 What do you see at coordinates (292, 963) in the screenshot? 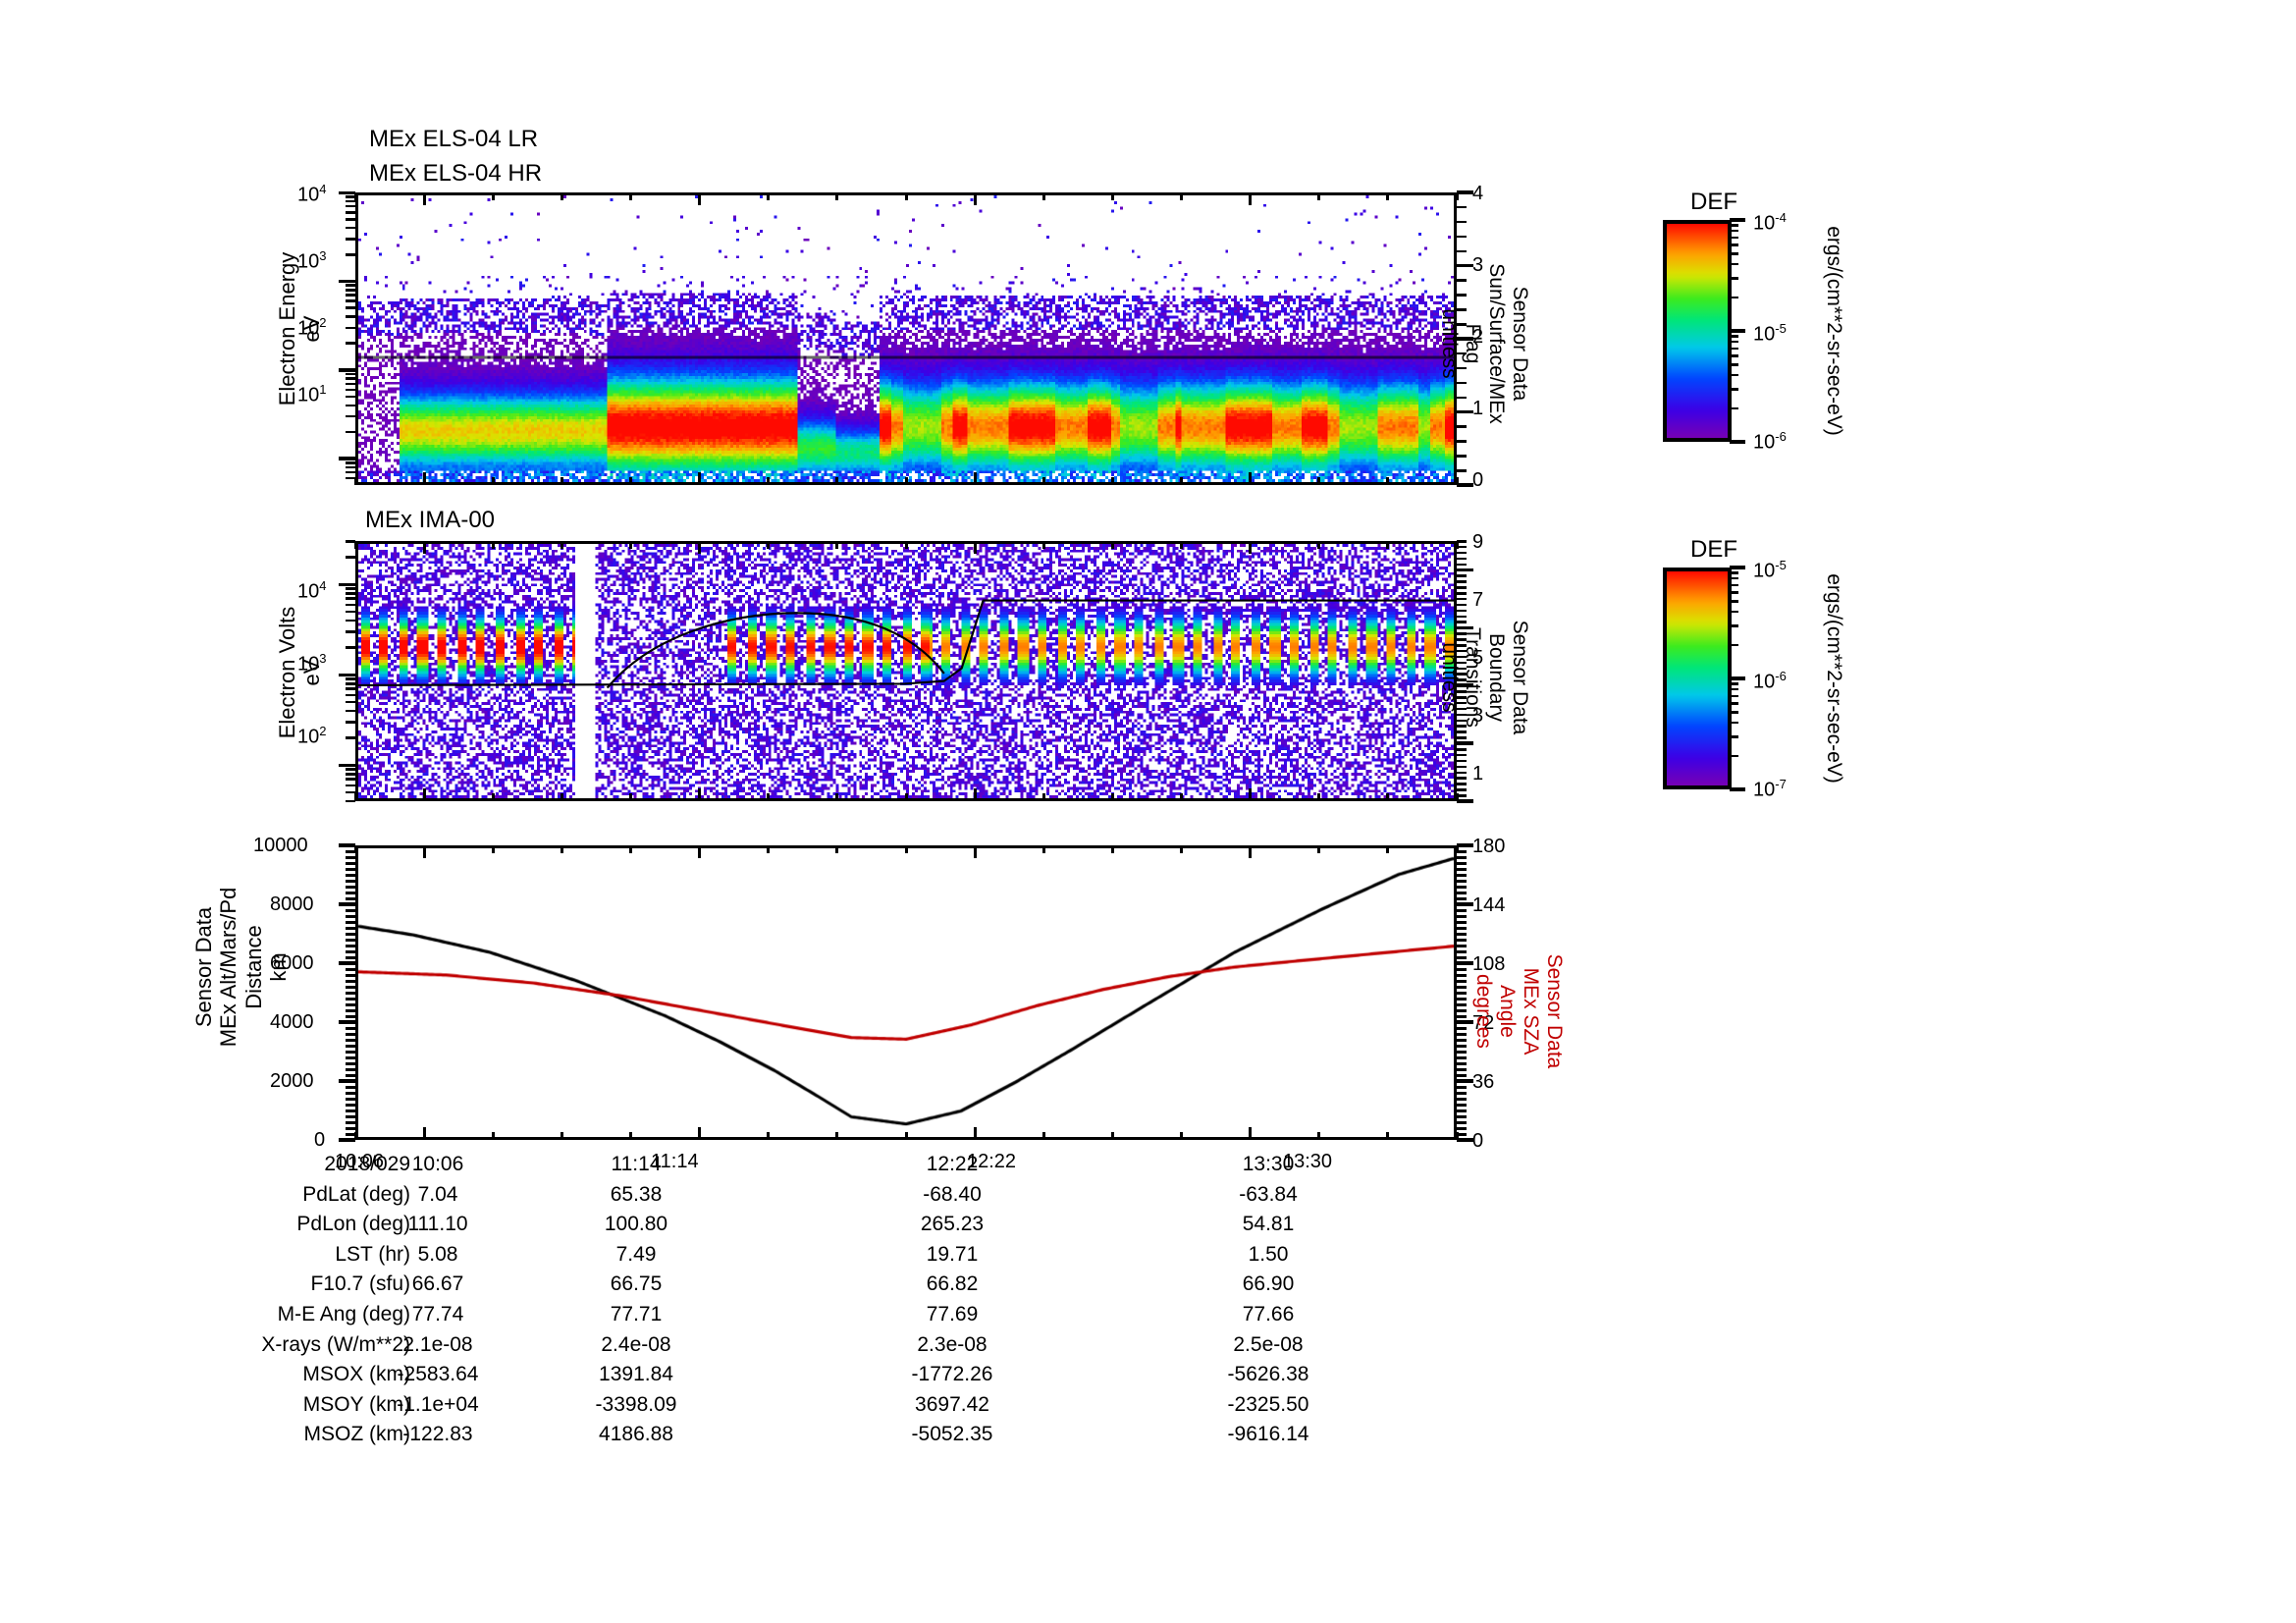
I see `panel3-left-tick-6000: 6000` at bounding box center [292, 963].